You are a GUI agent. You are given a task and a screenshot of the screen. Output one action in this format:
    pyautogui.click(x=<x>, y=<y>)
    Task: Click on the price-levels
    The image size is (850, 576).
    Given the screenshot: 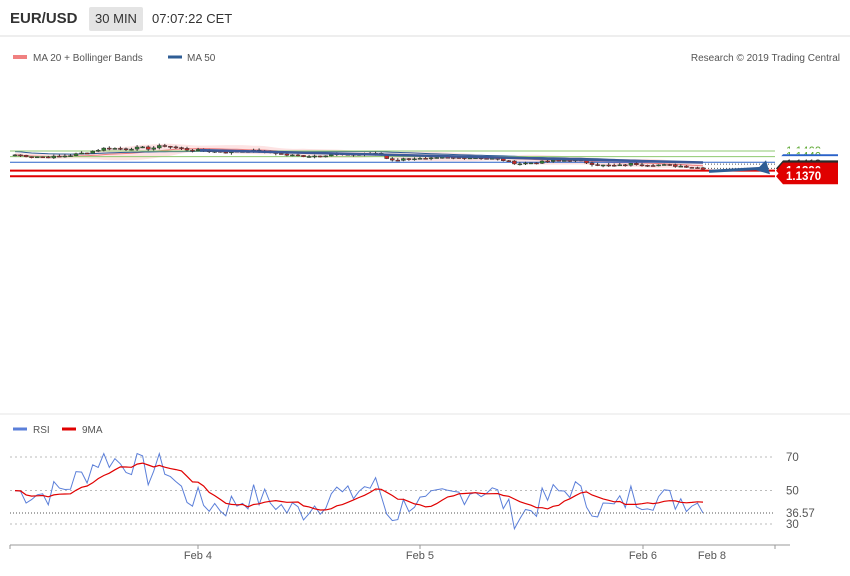 What is the action you would take?
    pyautogui.click(x=392, y=164)
    